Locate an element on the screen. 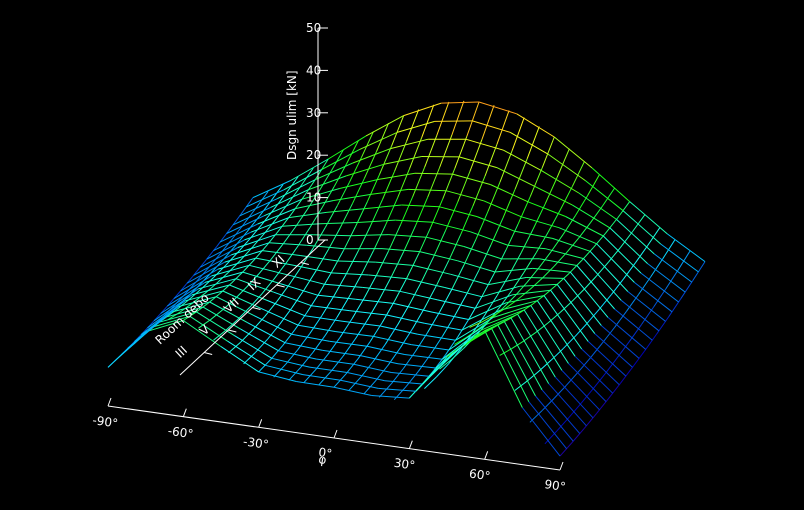  x-tick-label: 90° is located at coordinates (555, 485).